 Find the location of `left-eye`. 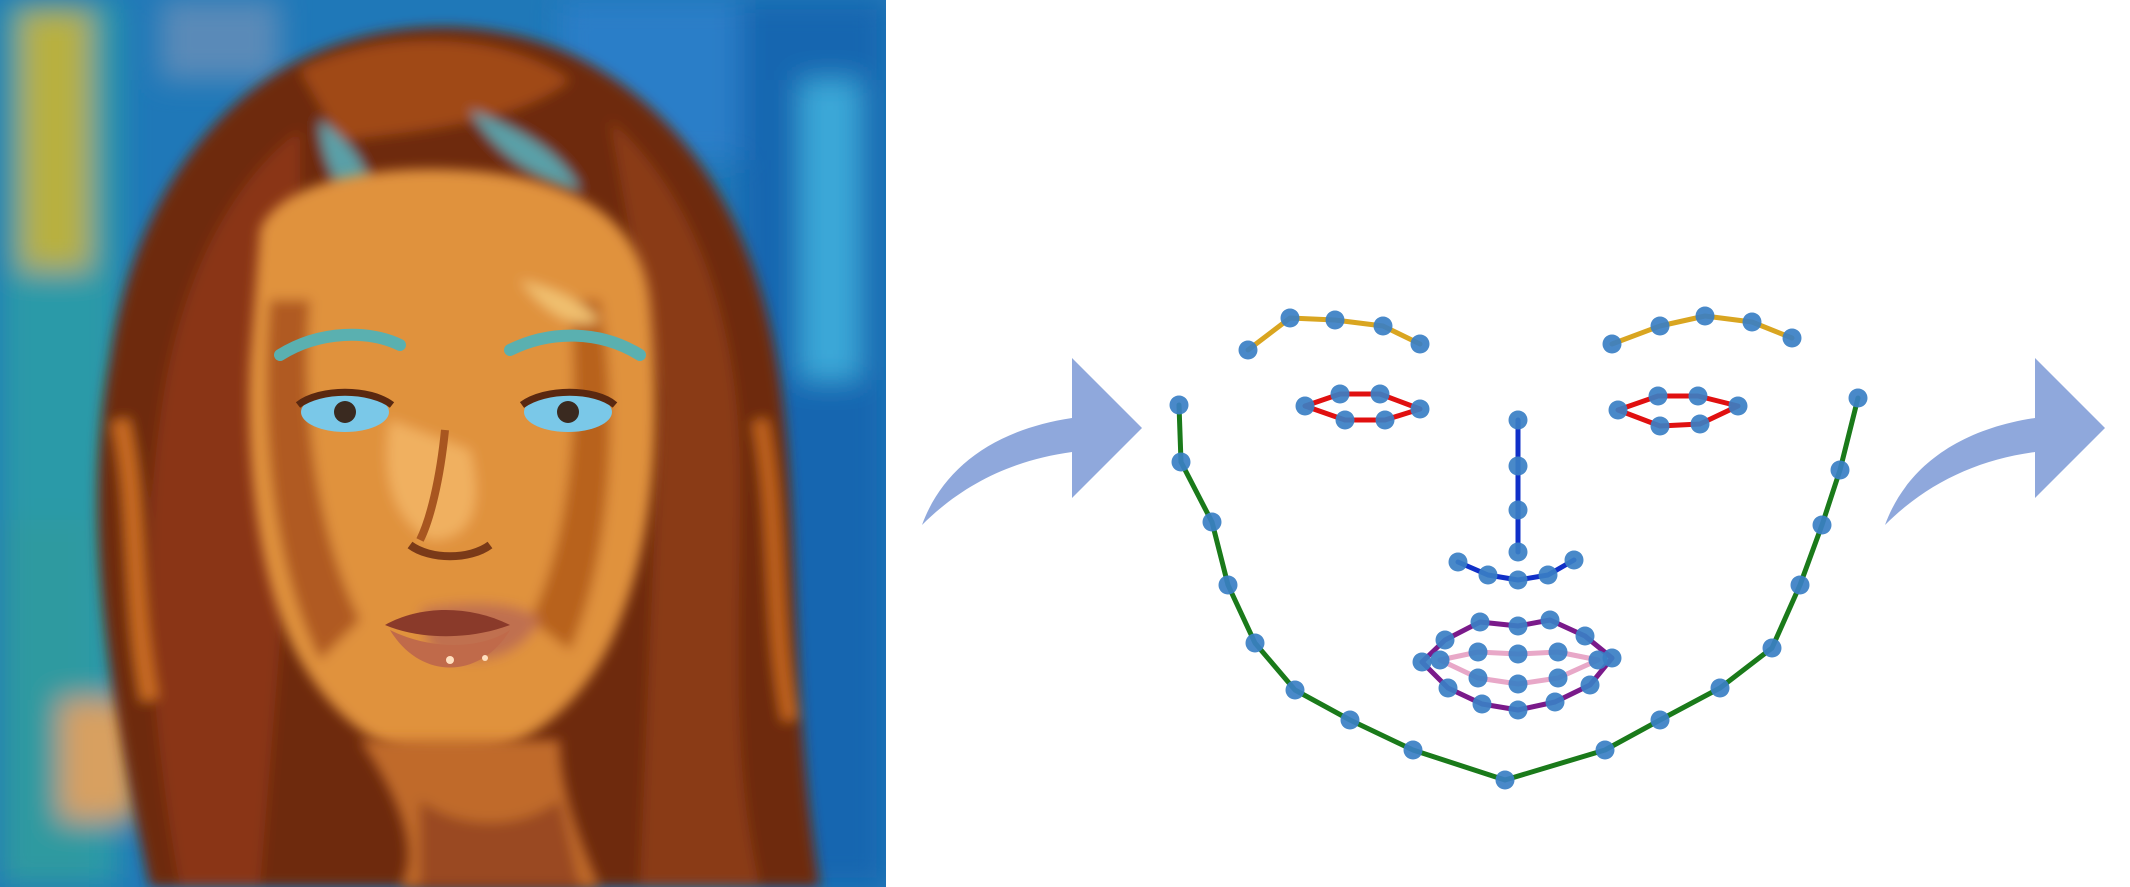

left-eye is located at coordinates (1362, 407).